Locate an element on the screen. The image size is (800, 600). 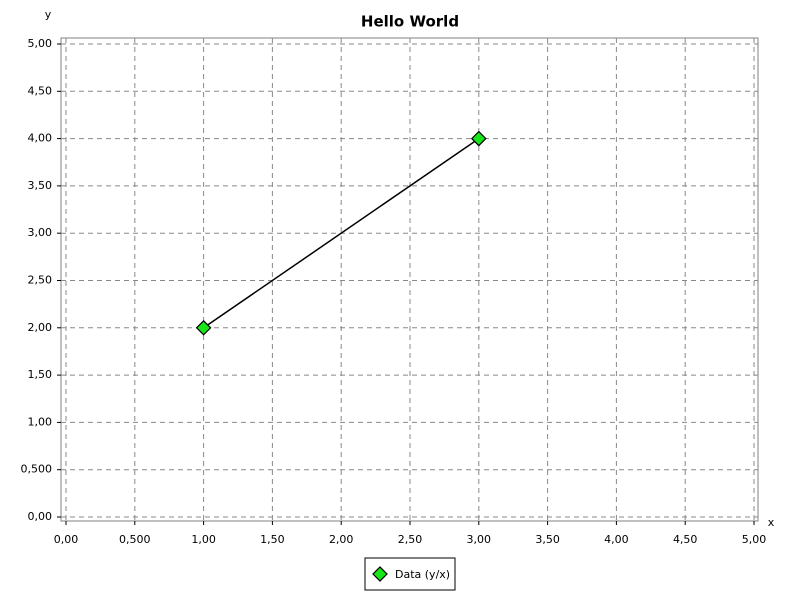
y-tick-label: 2,00 is located at coordinates (40, 327).